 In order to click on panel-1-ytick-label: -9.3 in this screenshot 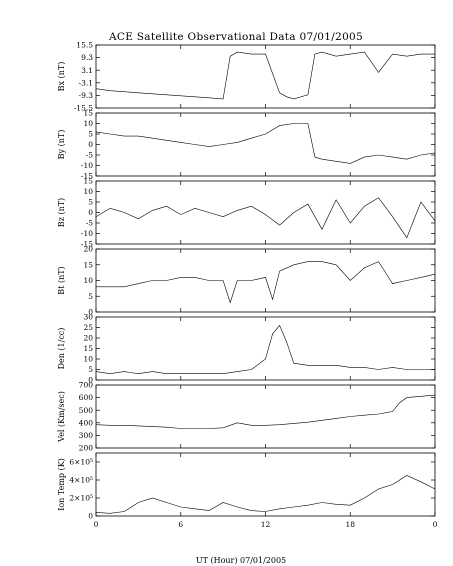, I will do `click(86, 95)`.